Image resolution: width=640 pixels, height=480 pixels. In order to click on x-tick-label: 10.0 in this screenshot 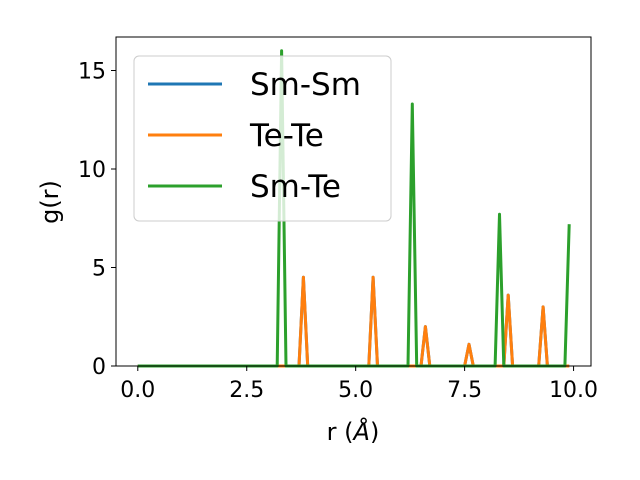, I will do `click(573, 390)`.